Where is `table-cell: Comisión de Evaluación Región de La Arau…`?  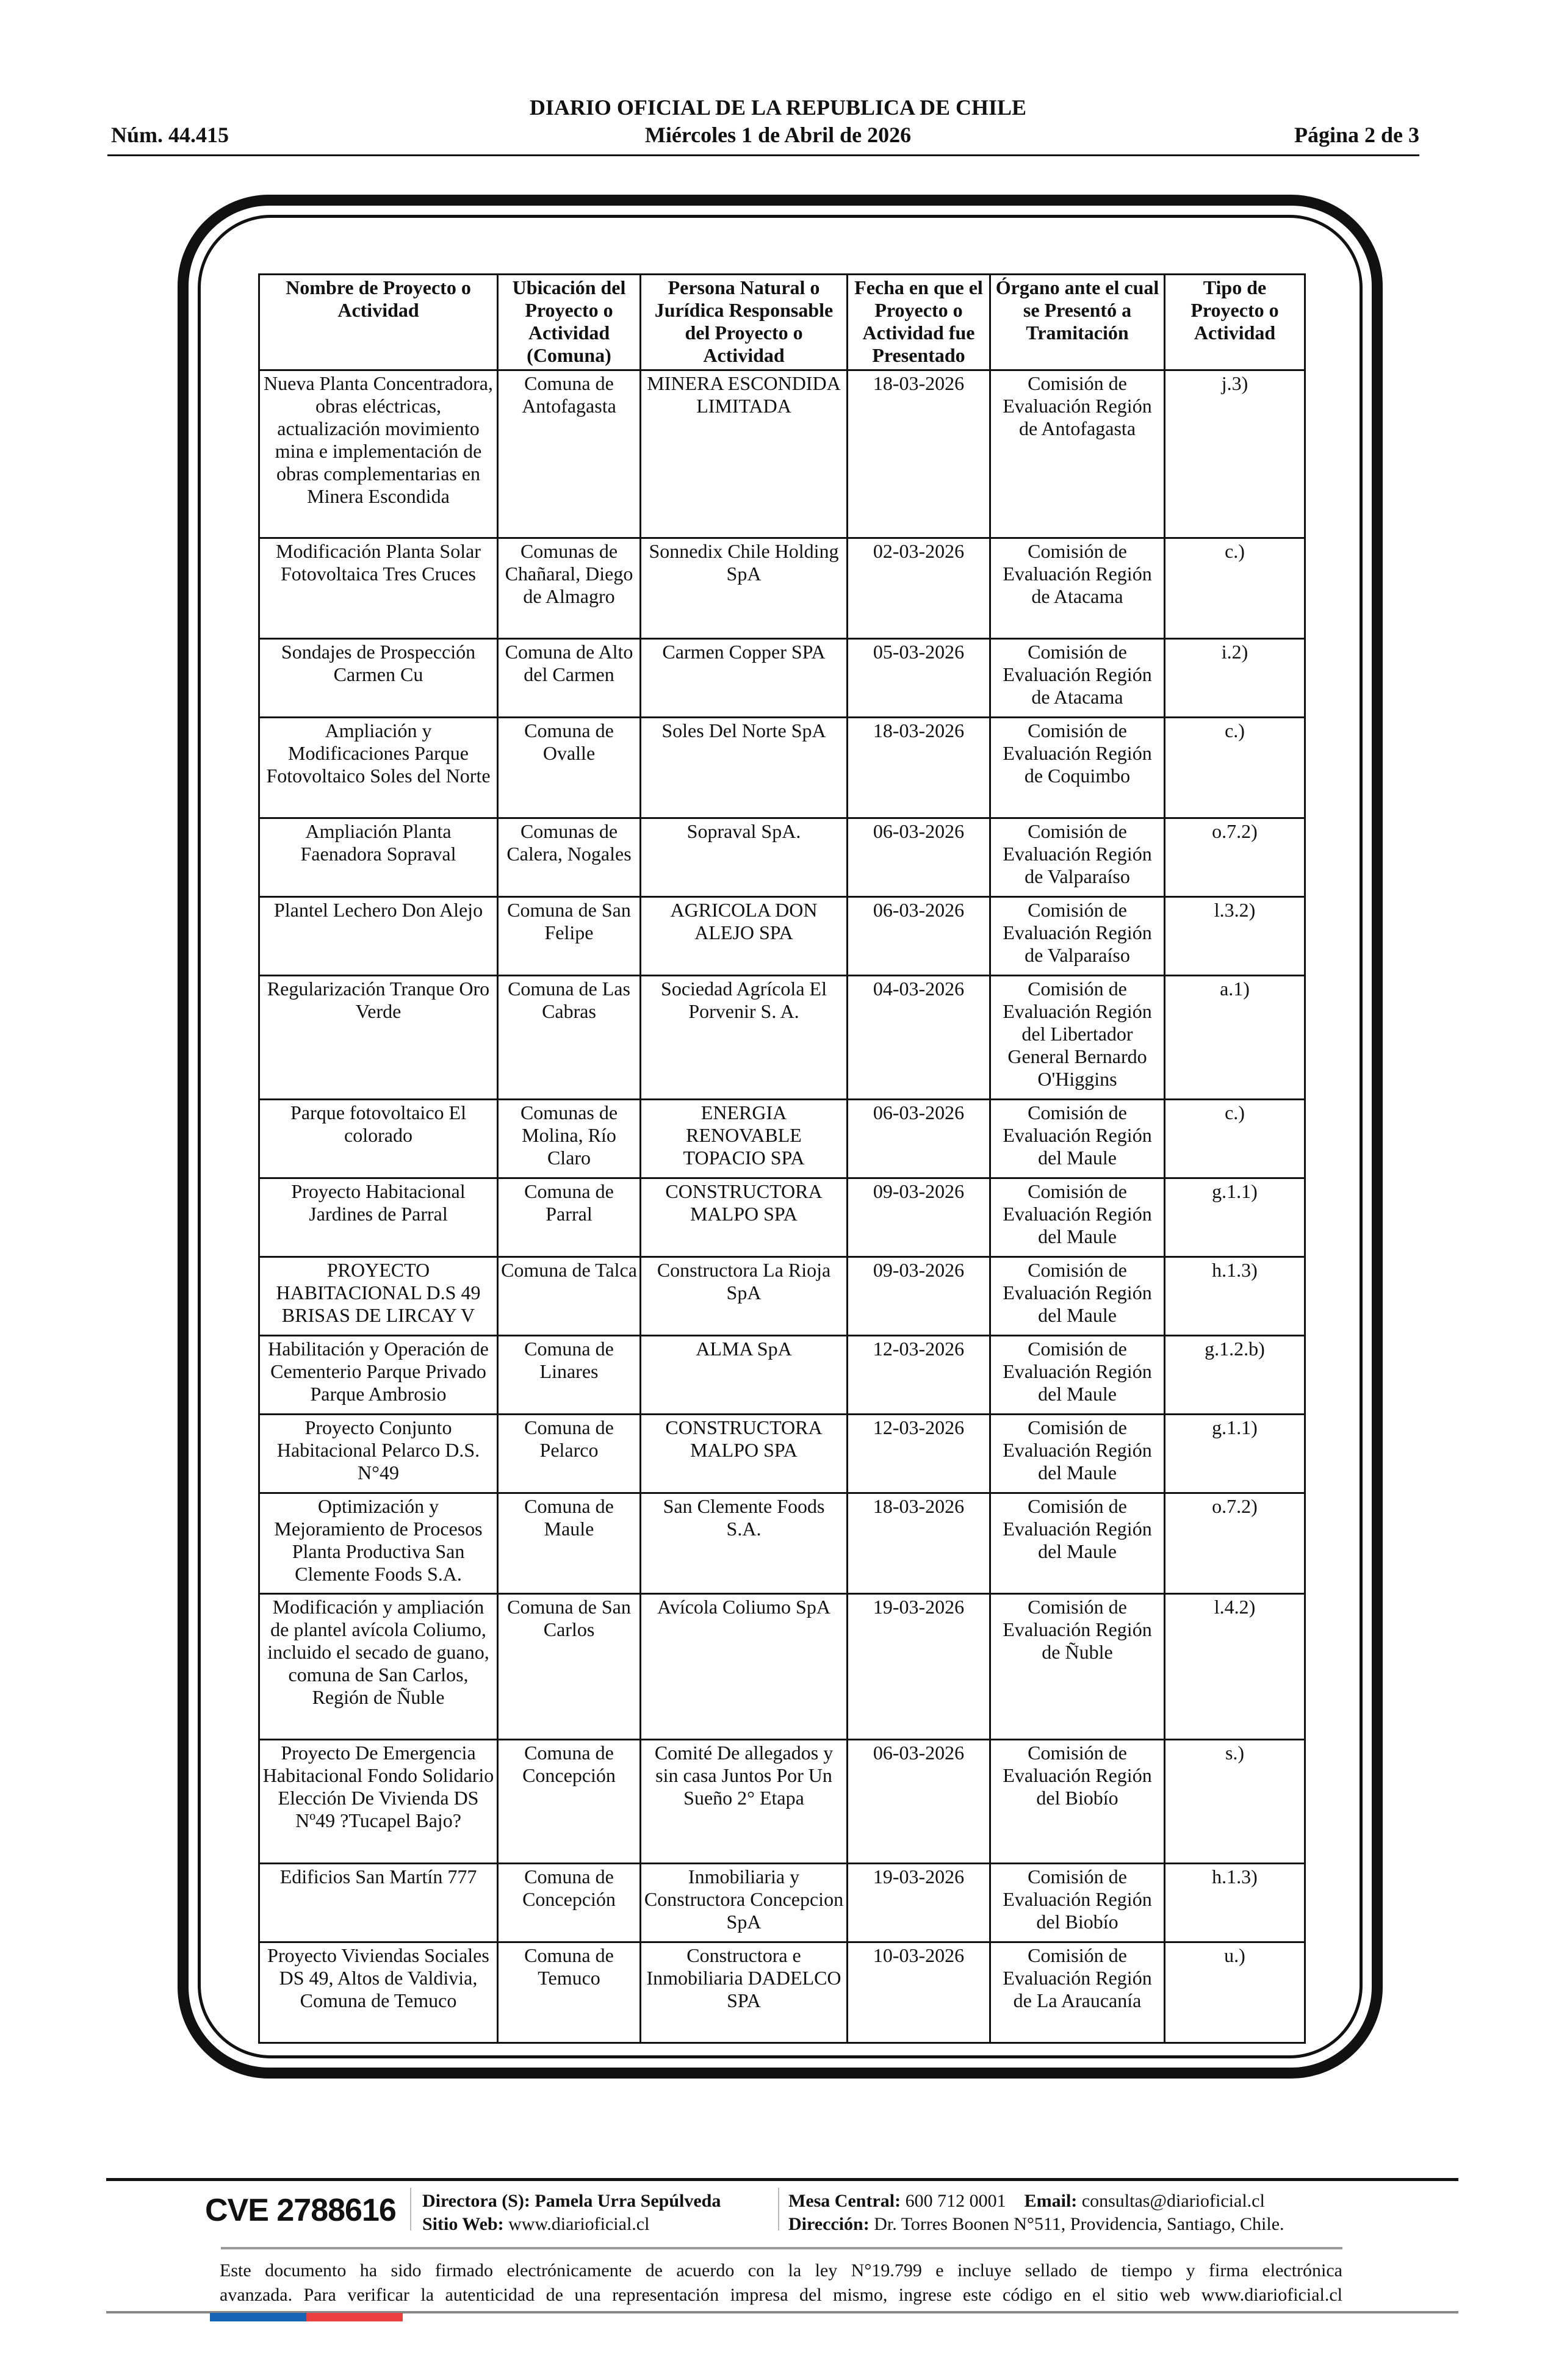 table-cell: Comisión de Evaluación Región de La Arau… is located at coordinates (1077, 1992).